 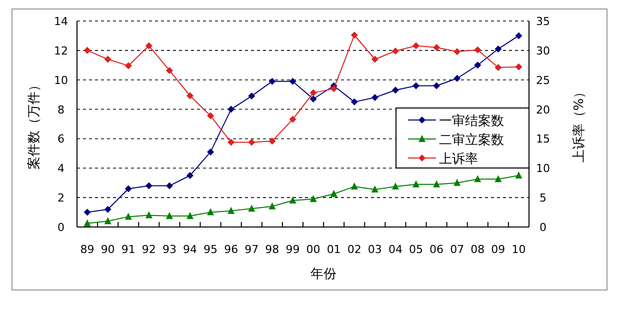 I want to click on y-tick-label: 12, so click(x=61, y=51).